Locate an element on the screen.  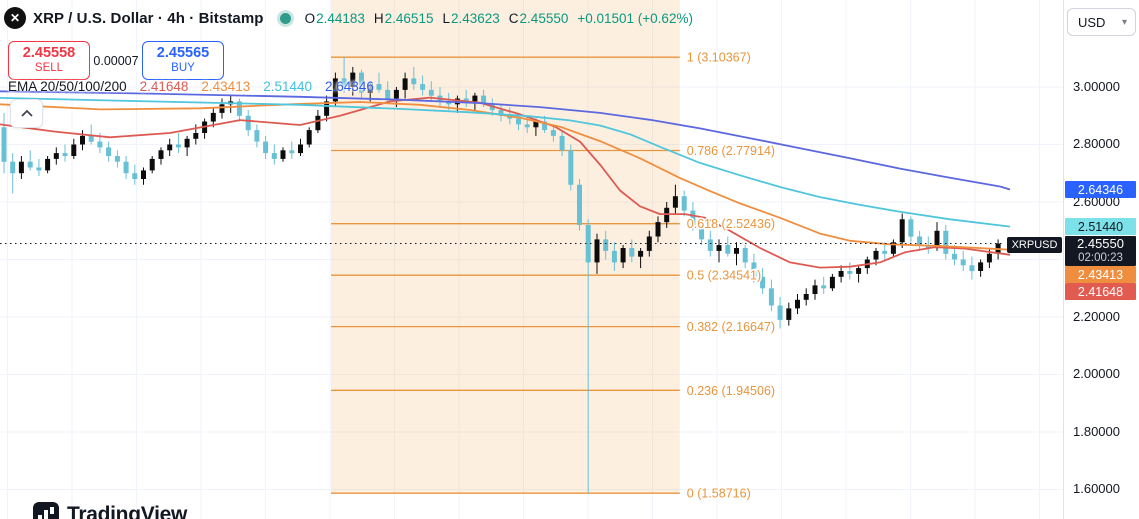
tradingview-logo: TradingView is located at coordinates (110, 510).